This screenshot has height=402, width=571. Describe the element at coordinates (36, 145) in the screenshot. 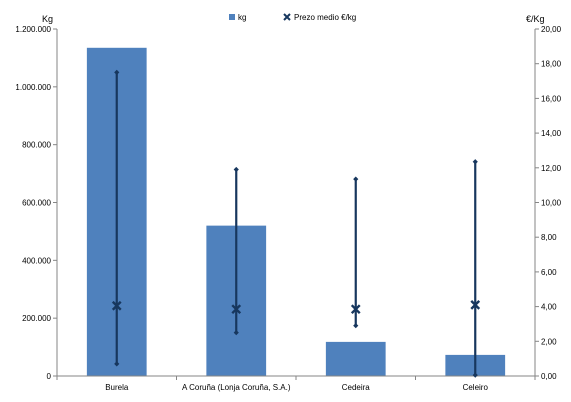

I see `left-tick-label-4: 800.000` at that location.